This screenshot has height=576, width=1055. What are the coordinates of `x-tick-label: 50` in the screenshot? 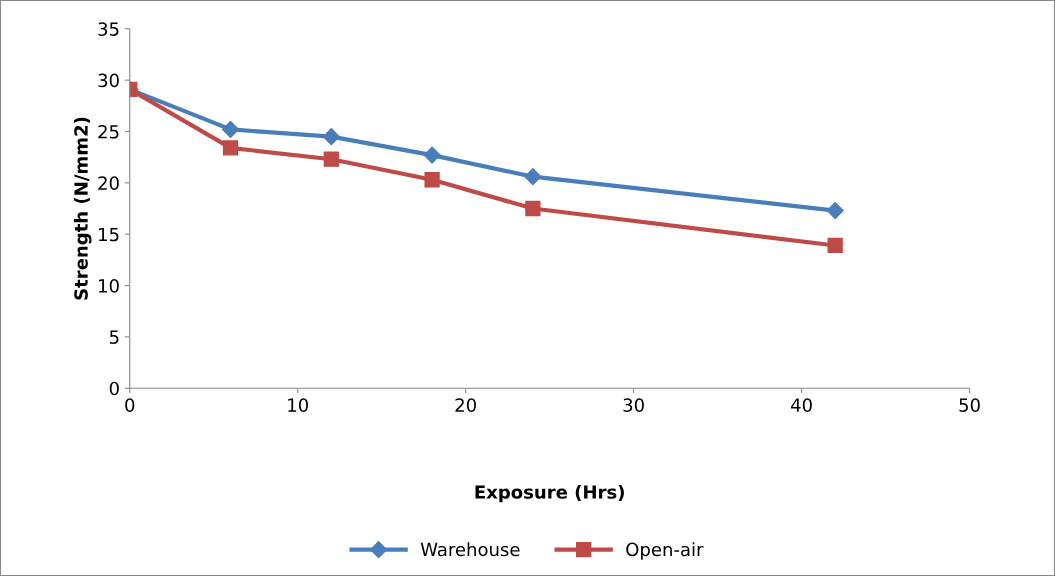 It's located at (969, 405).